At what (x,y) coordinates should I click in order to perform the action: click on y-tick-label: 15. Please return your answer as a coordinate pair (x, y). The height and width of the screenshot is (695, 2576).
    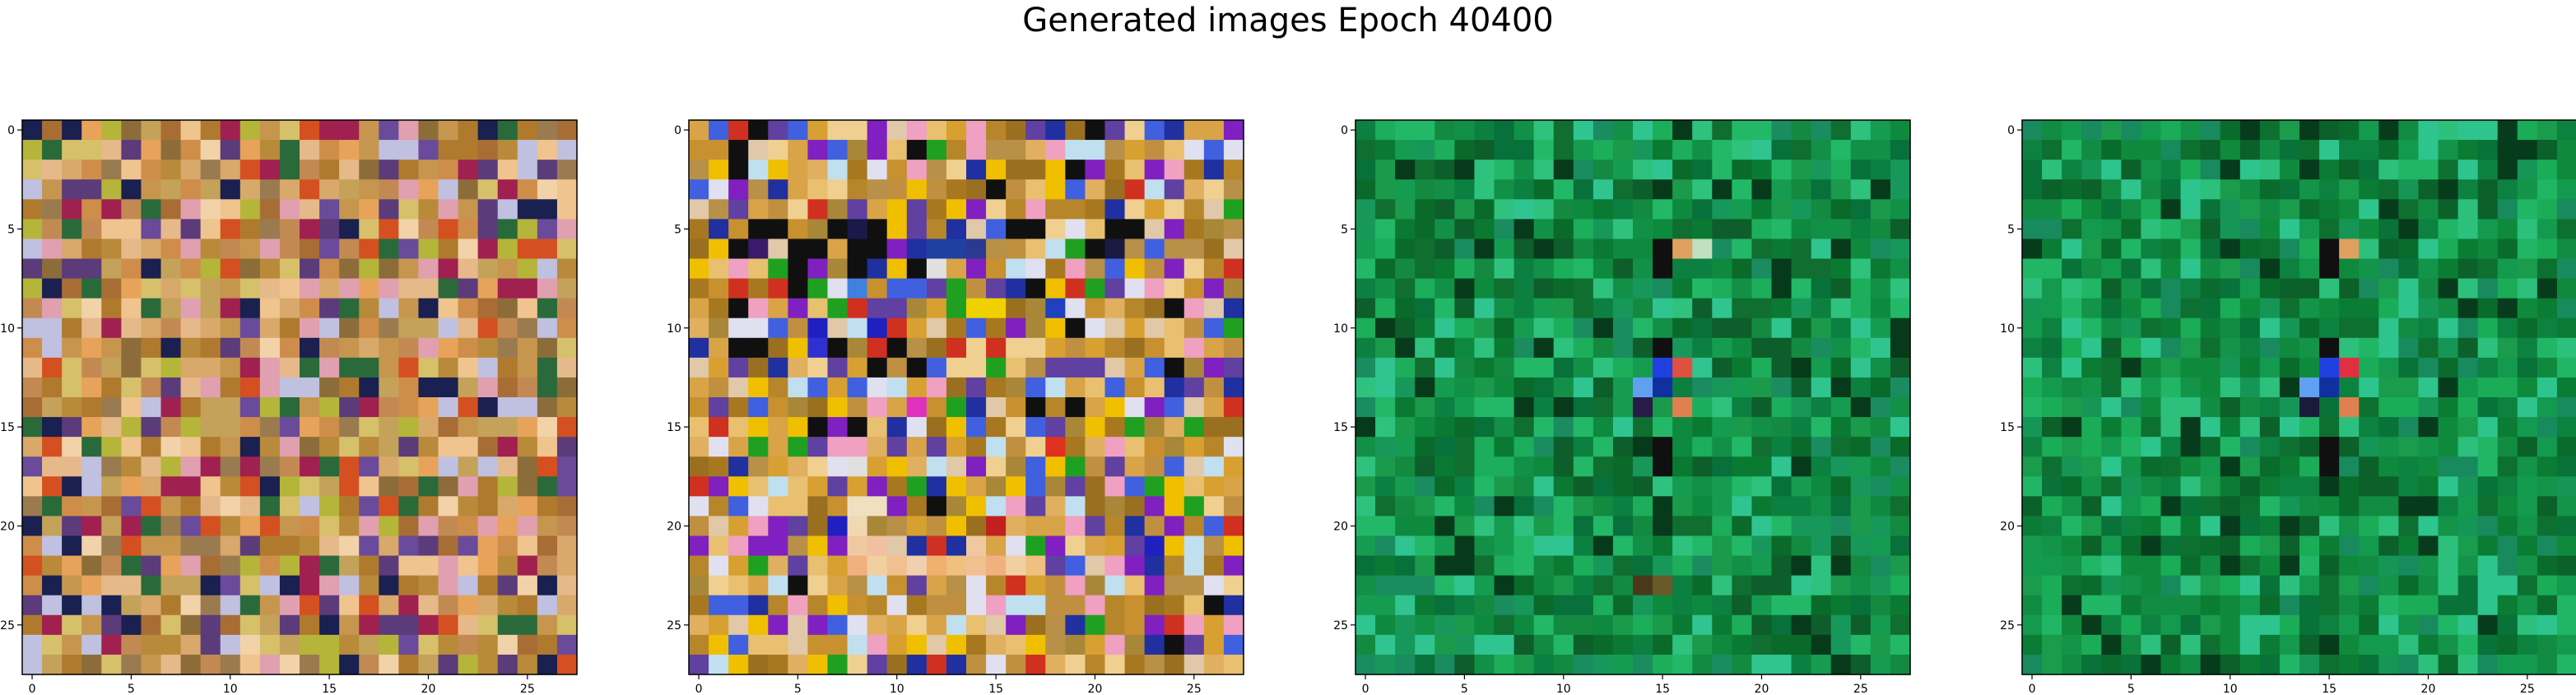
    Looking at the image, I should click on (1340, 427).